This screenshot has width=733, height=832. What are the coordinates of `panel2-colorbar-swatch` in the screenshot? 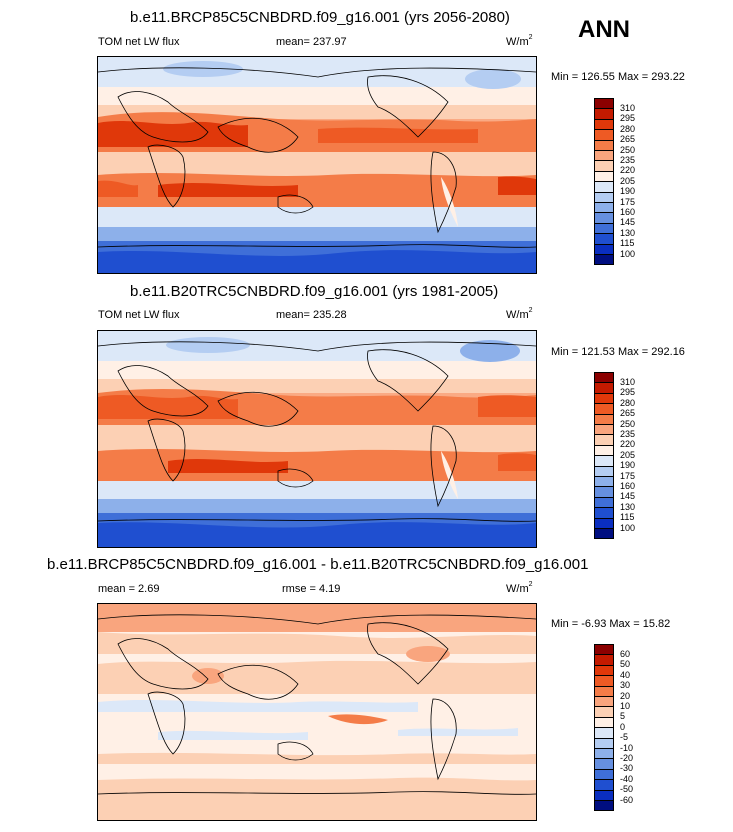 It's located at (604, 534).